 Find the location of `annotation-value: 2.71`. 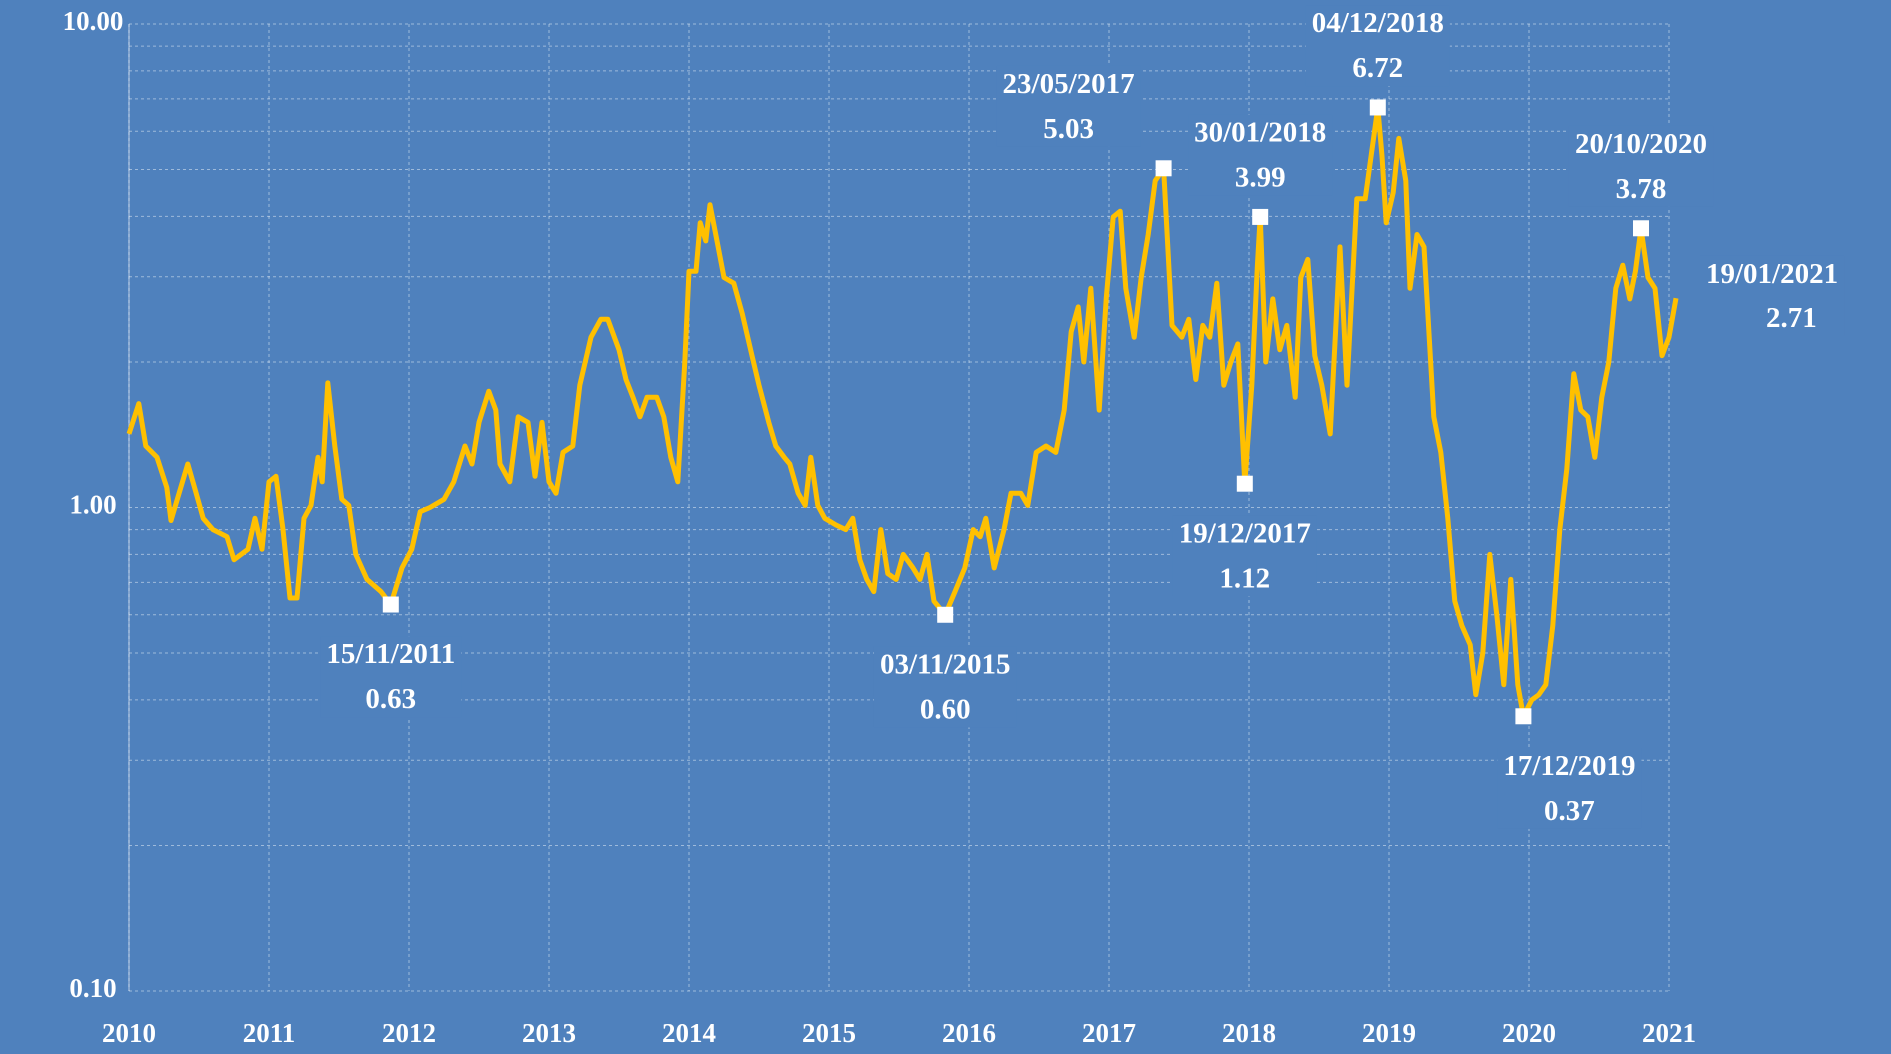

annotation-value: 2.71 is located at coordinates (1791, 318).